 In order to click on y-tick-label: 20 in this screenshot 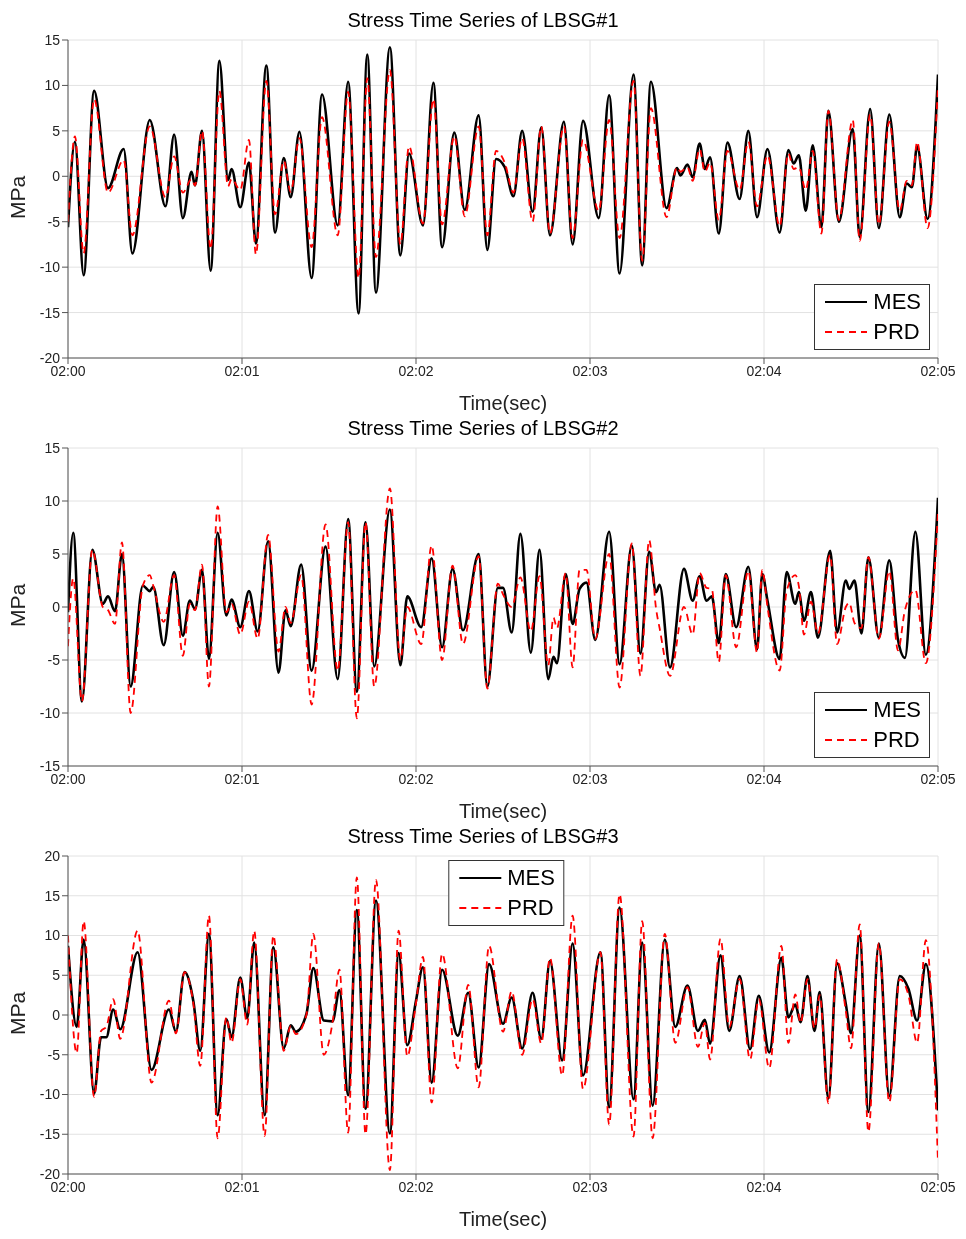, I will do `click(52, 855)`.